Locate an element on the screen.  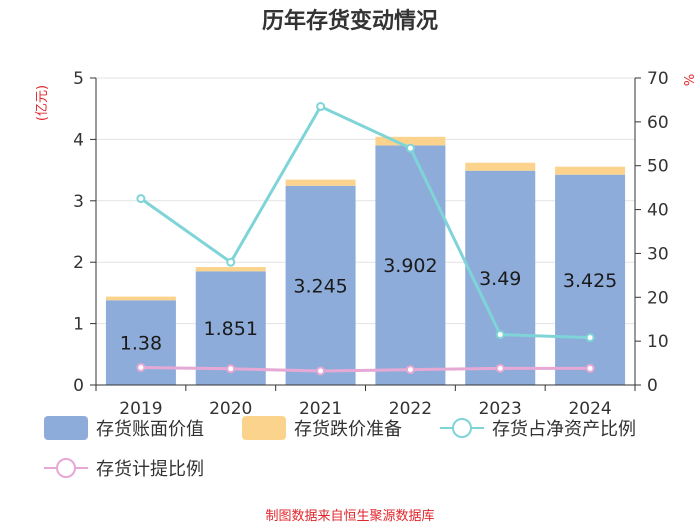
bar-存货跌价准备-2020 is located at coordinates (230, 269).